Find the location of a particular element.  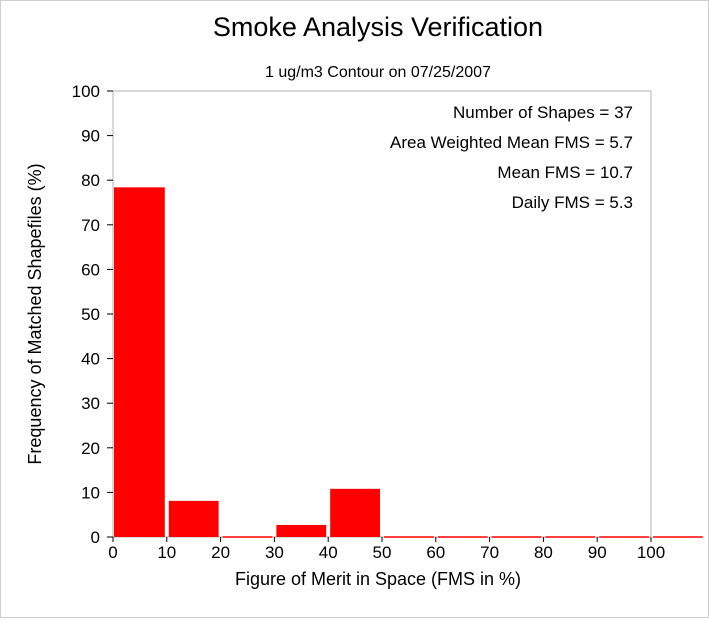

stats-annotation: Area Weighted Mean FMS = 5.7 is located at coordinates (511, 142).